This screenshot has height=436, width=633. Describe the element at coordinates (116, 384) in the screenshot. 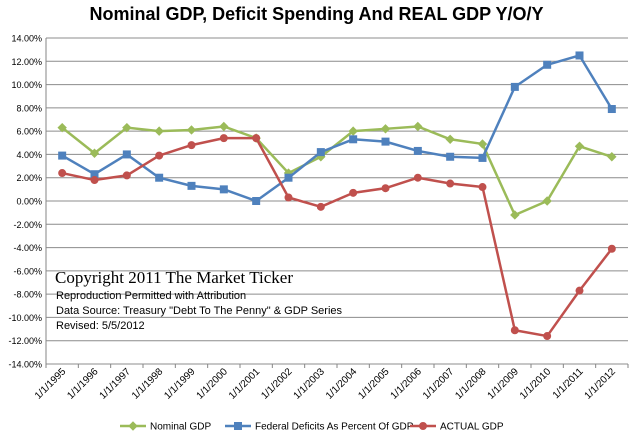

I see `x-tick-label: 1/1/1997` at that location.